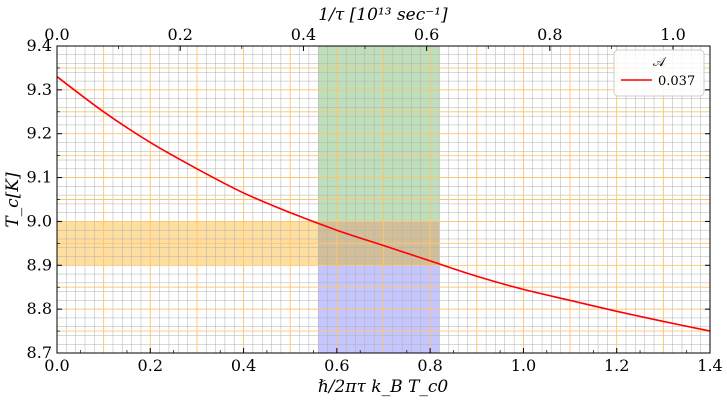 This screenshot has height=403, width=727. Describe the element at coordinates (39, 220) in the screenshot. I see `y-tick-label: 9.0` at that location.